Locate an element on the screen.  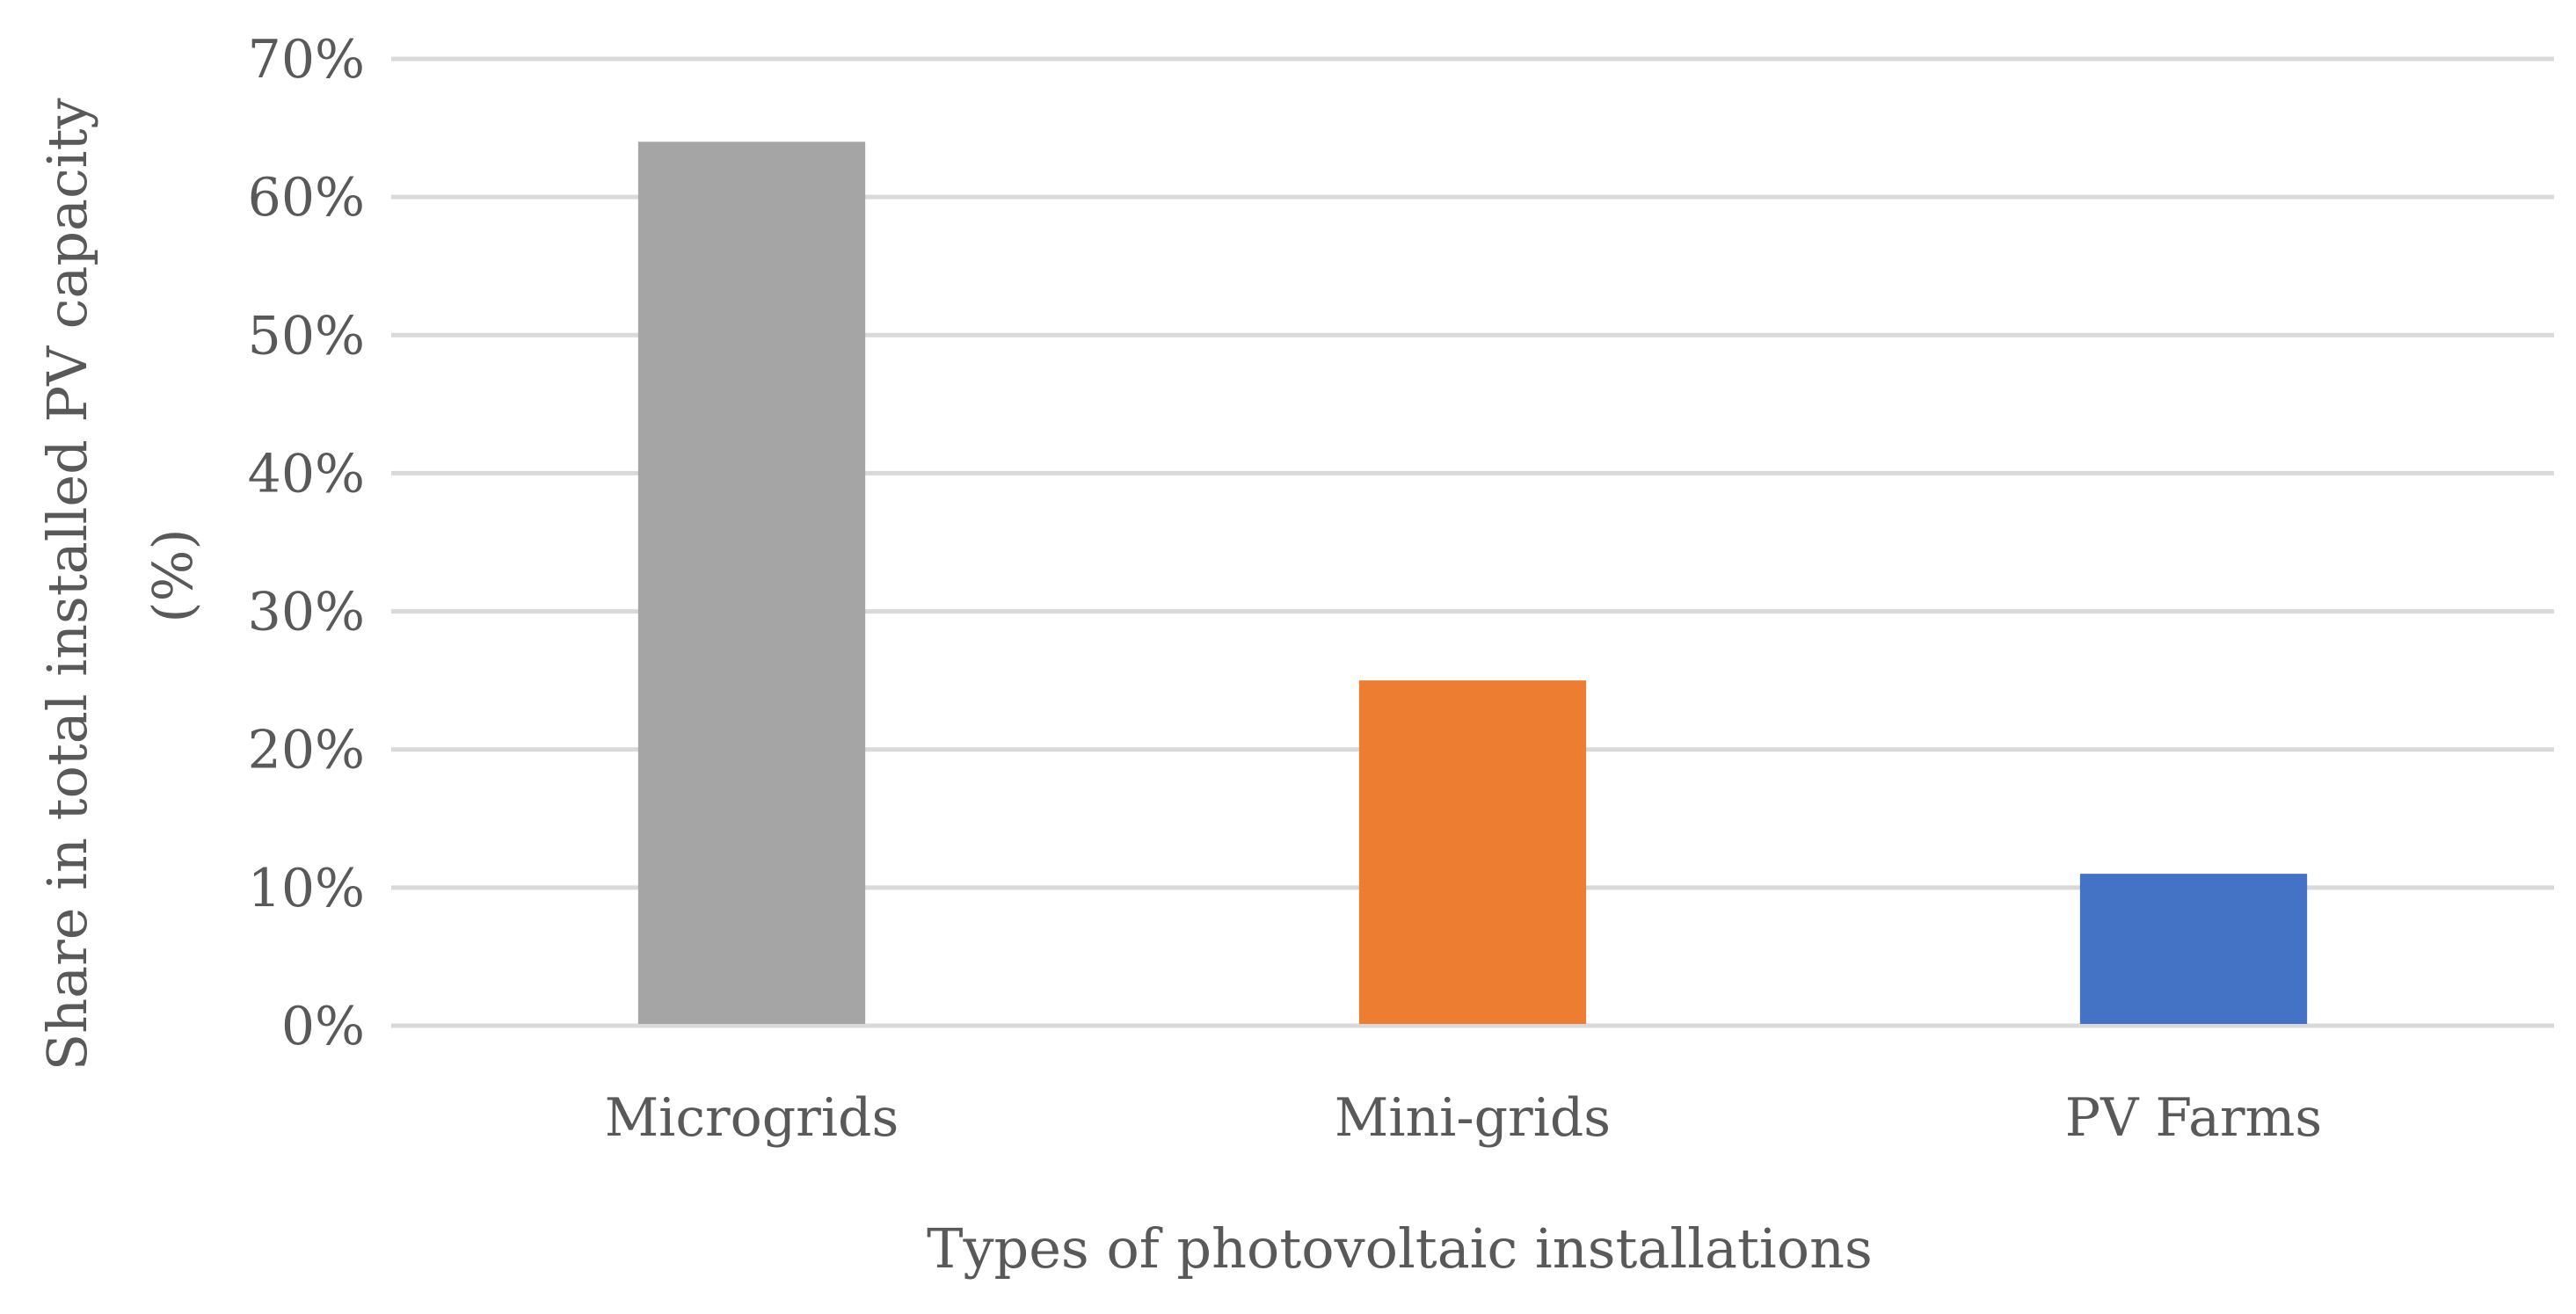
x-tick-label: Microgrids is located at coordinates (752, 1118).